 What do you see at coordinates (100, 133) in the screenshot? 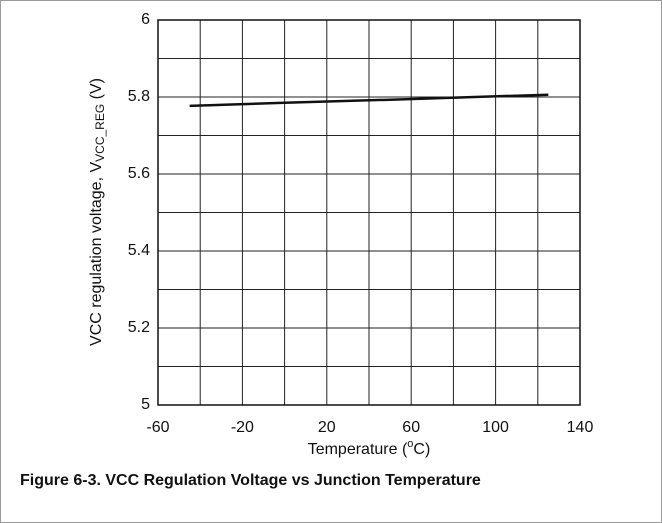
I see `y-label-sub: VCC_REG` at bounding box center [100, 133].